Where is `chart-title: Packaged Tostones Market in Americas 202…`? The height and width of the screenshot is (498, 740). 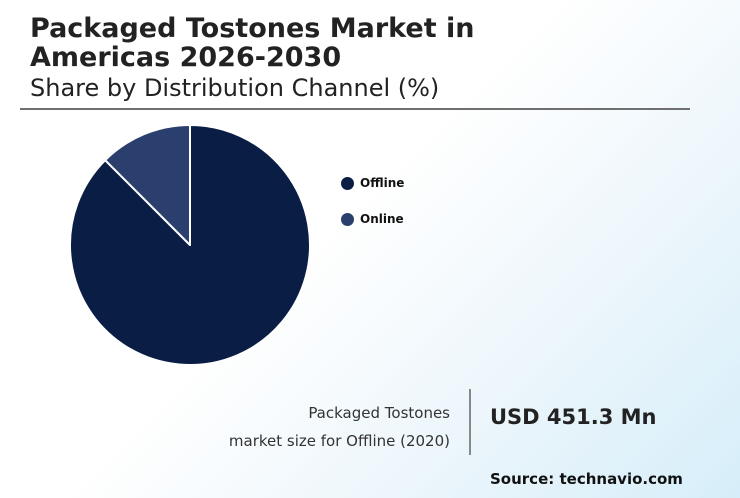 chart-title: Packaged Tostones Market in Americas 202… is located at coordinates (252, 43).